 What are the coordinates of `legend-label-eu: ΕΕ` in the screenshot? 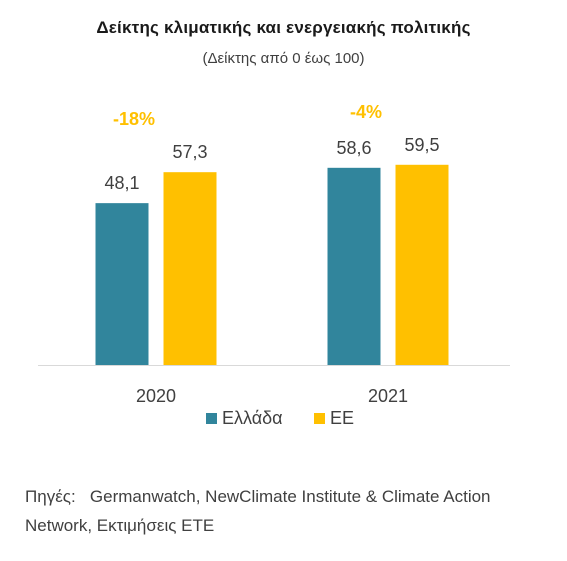 It's located at (342, 418).